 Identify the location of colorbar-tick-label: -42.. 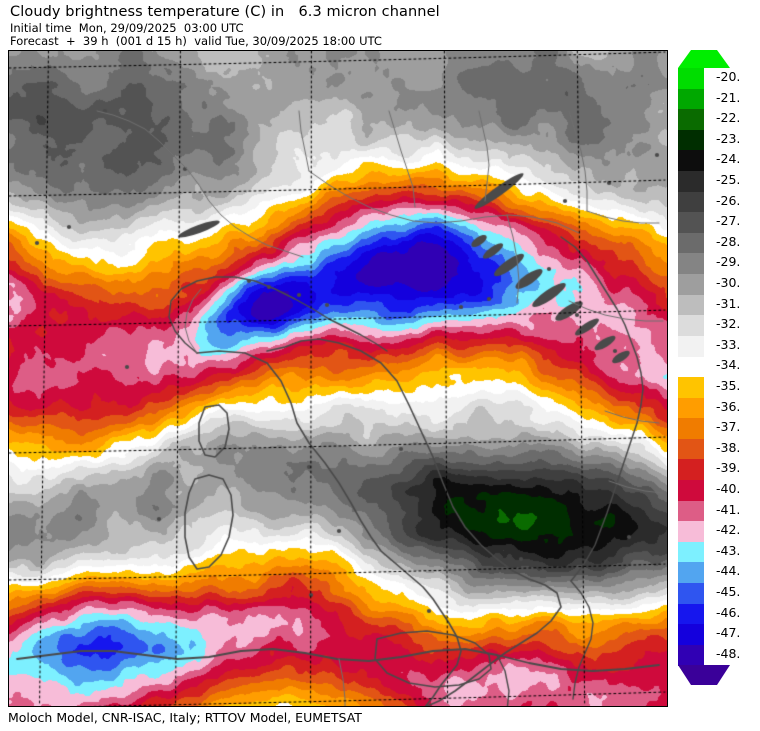
(728, 530).